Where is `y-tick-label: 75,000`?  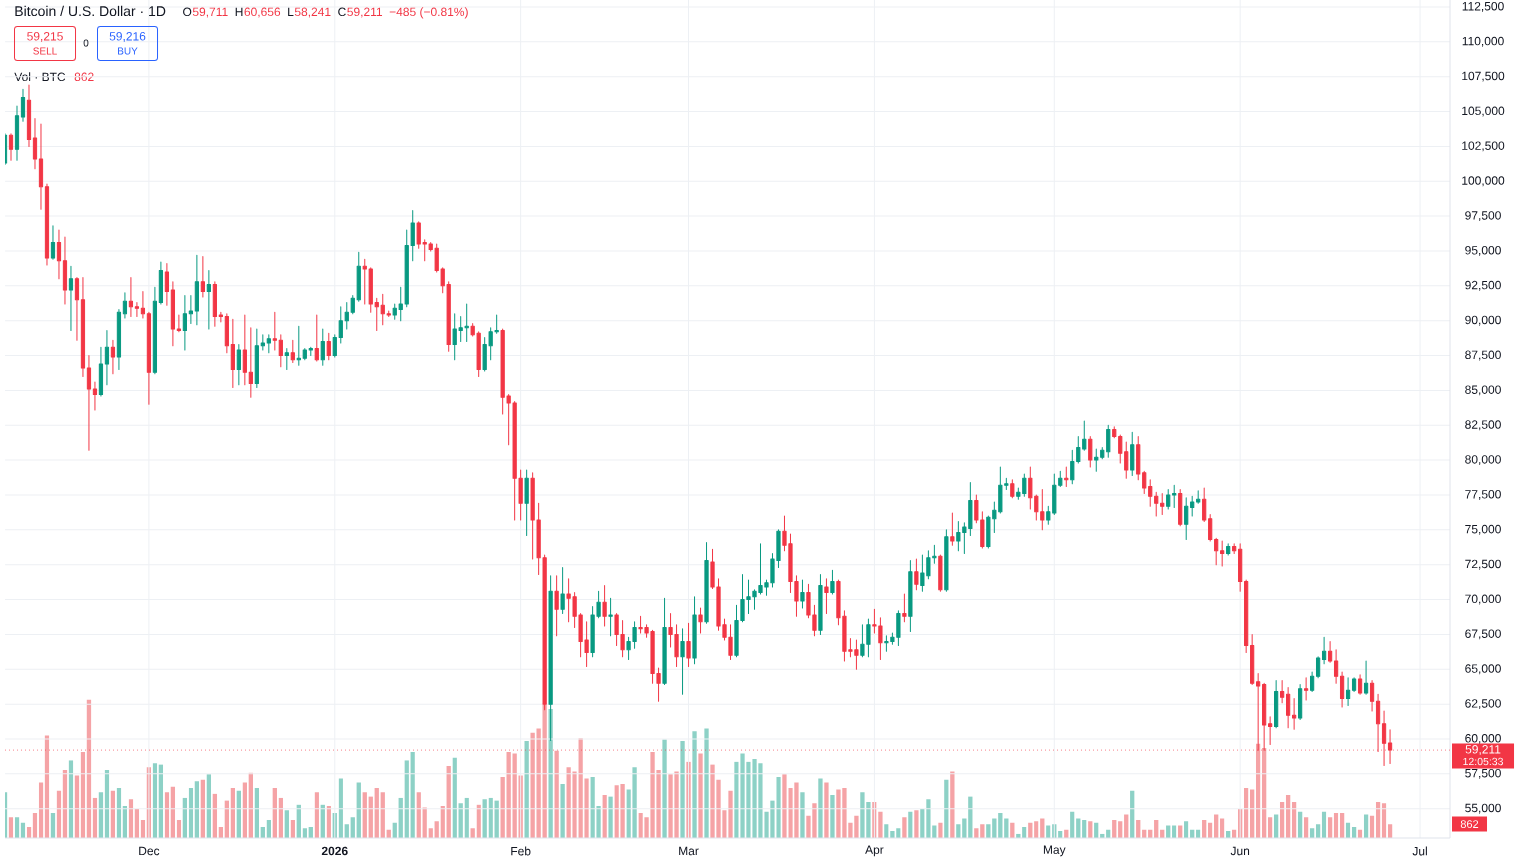 y-tick-label: 75,000 is located at coordinates (1483, 529).